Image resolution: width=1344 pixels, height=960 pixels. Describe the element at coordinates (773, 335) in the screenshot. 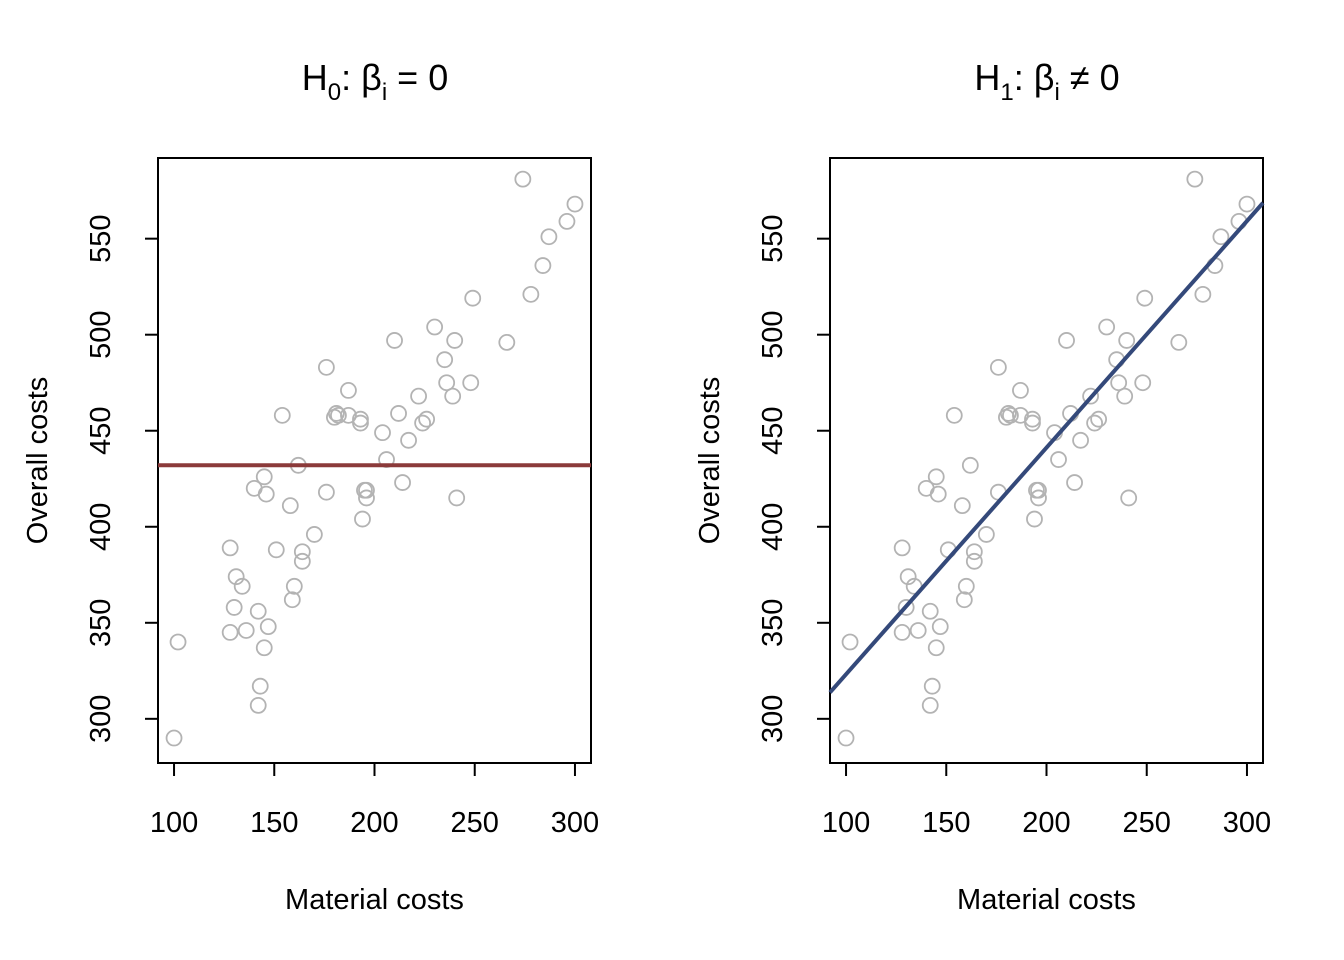

I see `y-tick-label: 500` at that location.